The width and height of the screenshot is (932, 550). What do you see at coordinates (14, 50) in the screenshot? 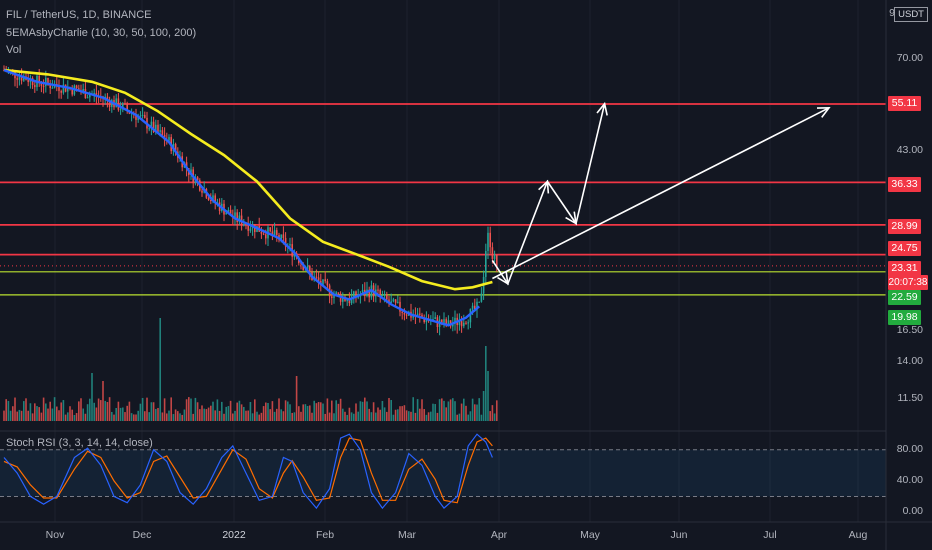
I see `vol-legend: Vol` at bounding box center [14, 50].